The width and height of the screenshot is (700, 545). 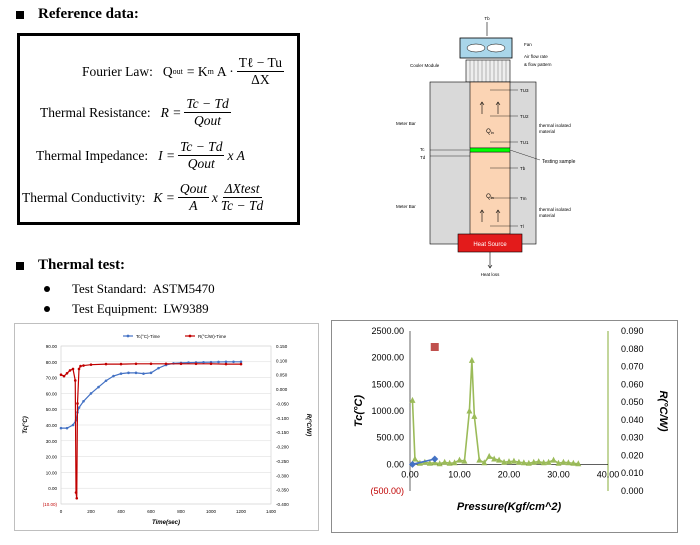 What do you see at coordinates (52, 393) in the screenshot?
I see `y-left-tick-label: 60.00` at bounding box center [52, 393].